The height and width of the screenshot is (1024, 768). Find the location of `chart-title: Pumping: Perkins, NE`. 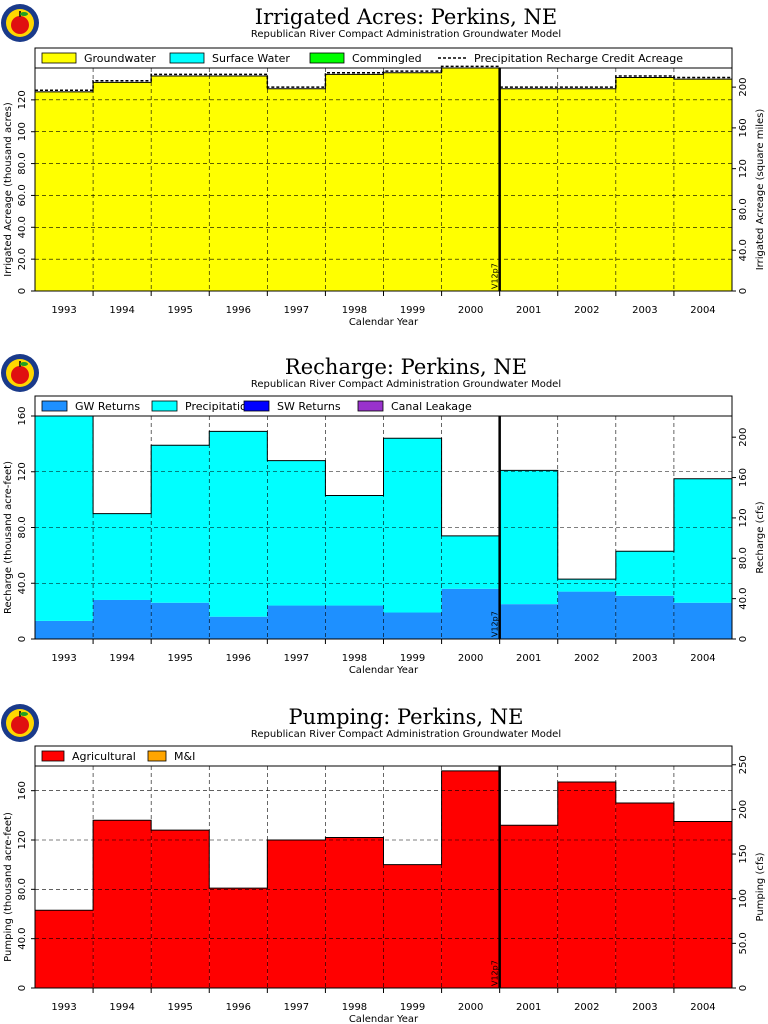

chart-title: Pumping: Perkins, NE is located at coordinates (406, 717).